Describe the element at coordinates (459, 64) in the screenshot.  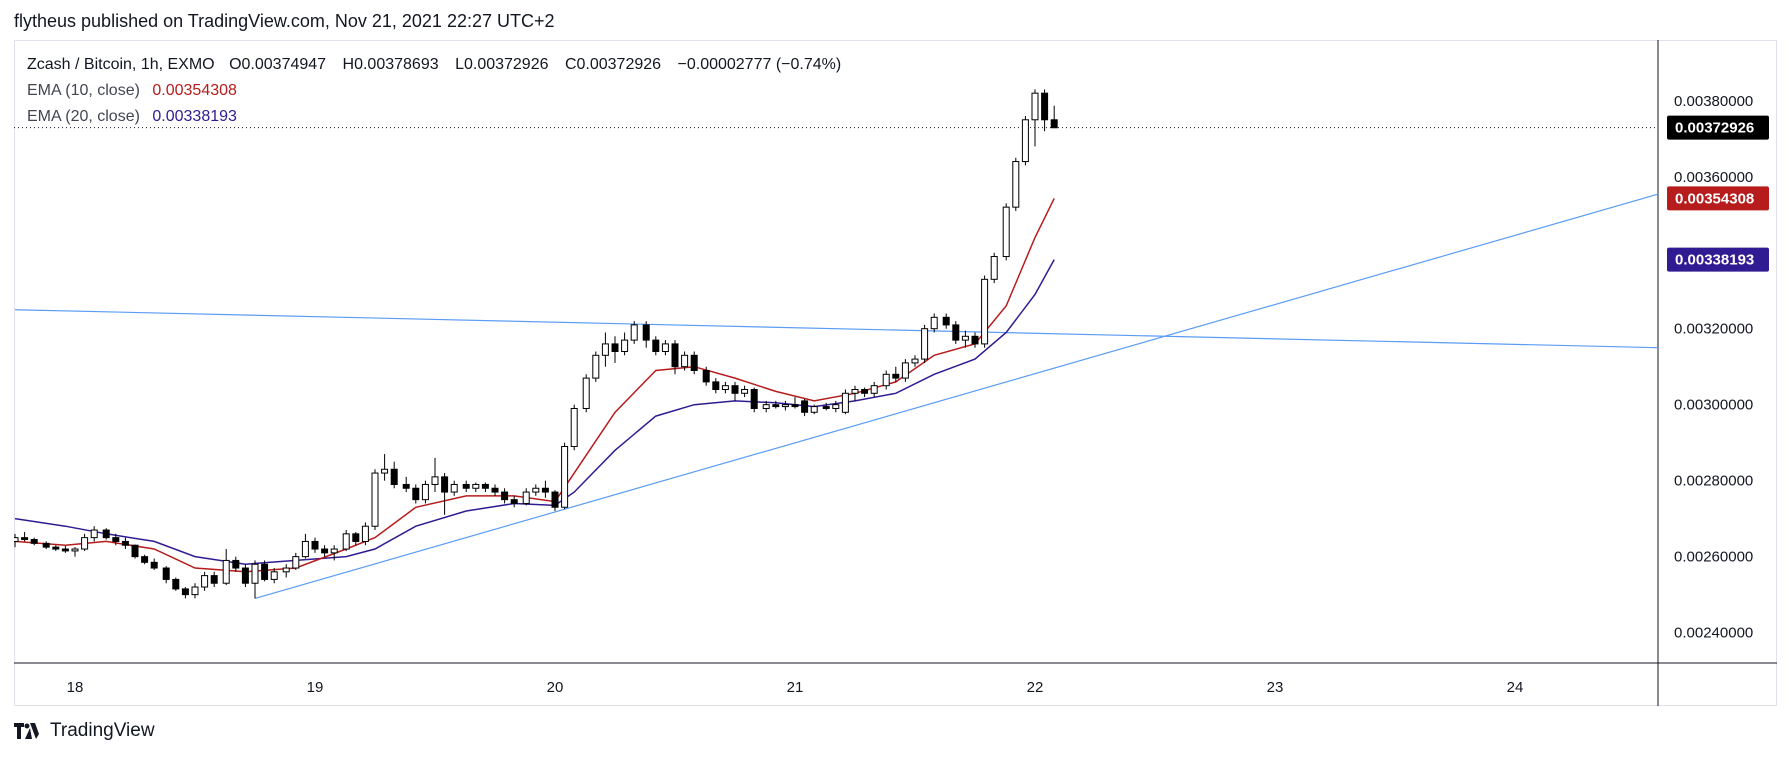
I see `ohlc-low-key: L` at that location.